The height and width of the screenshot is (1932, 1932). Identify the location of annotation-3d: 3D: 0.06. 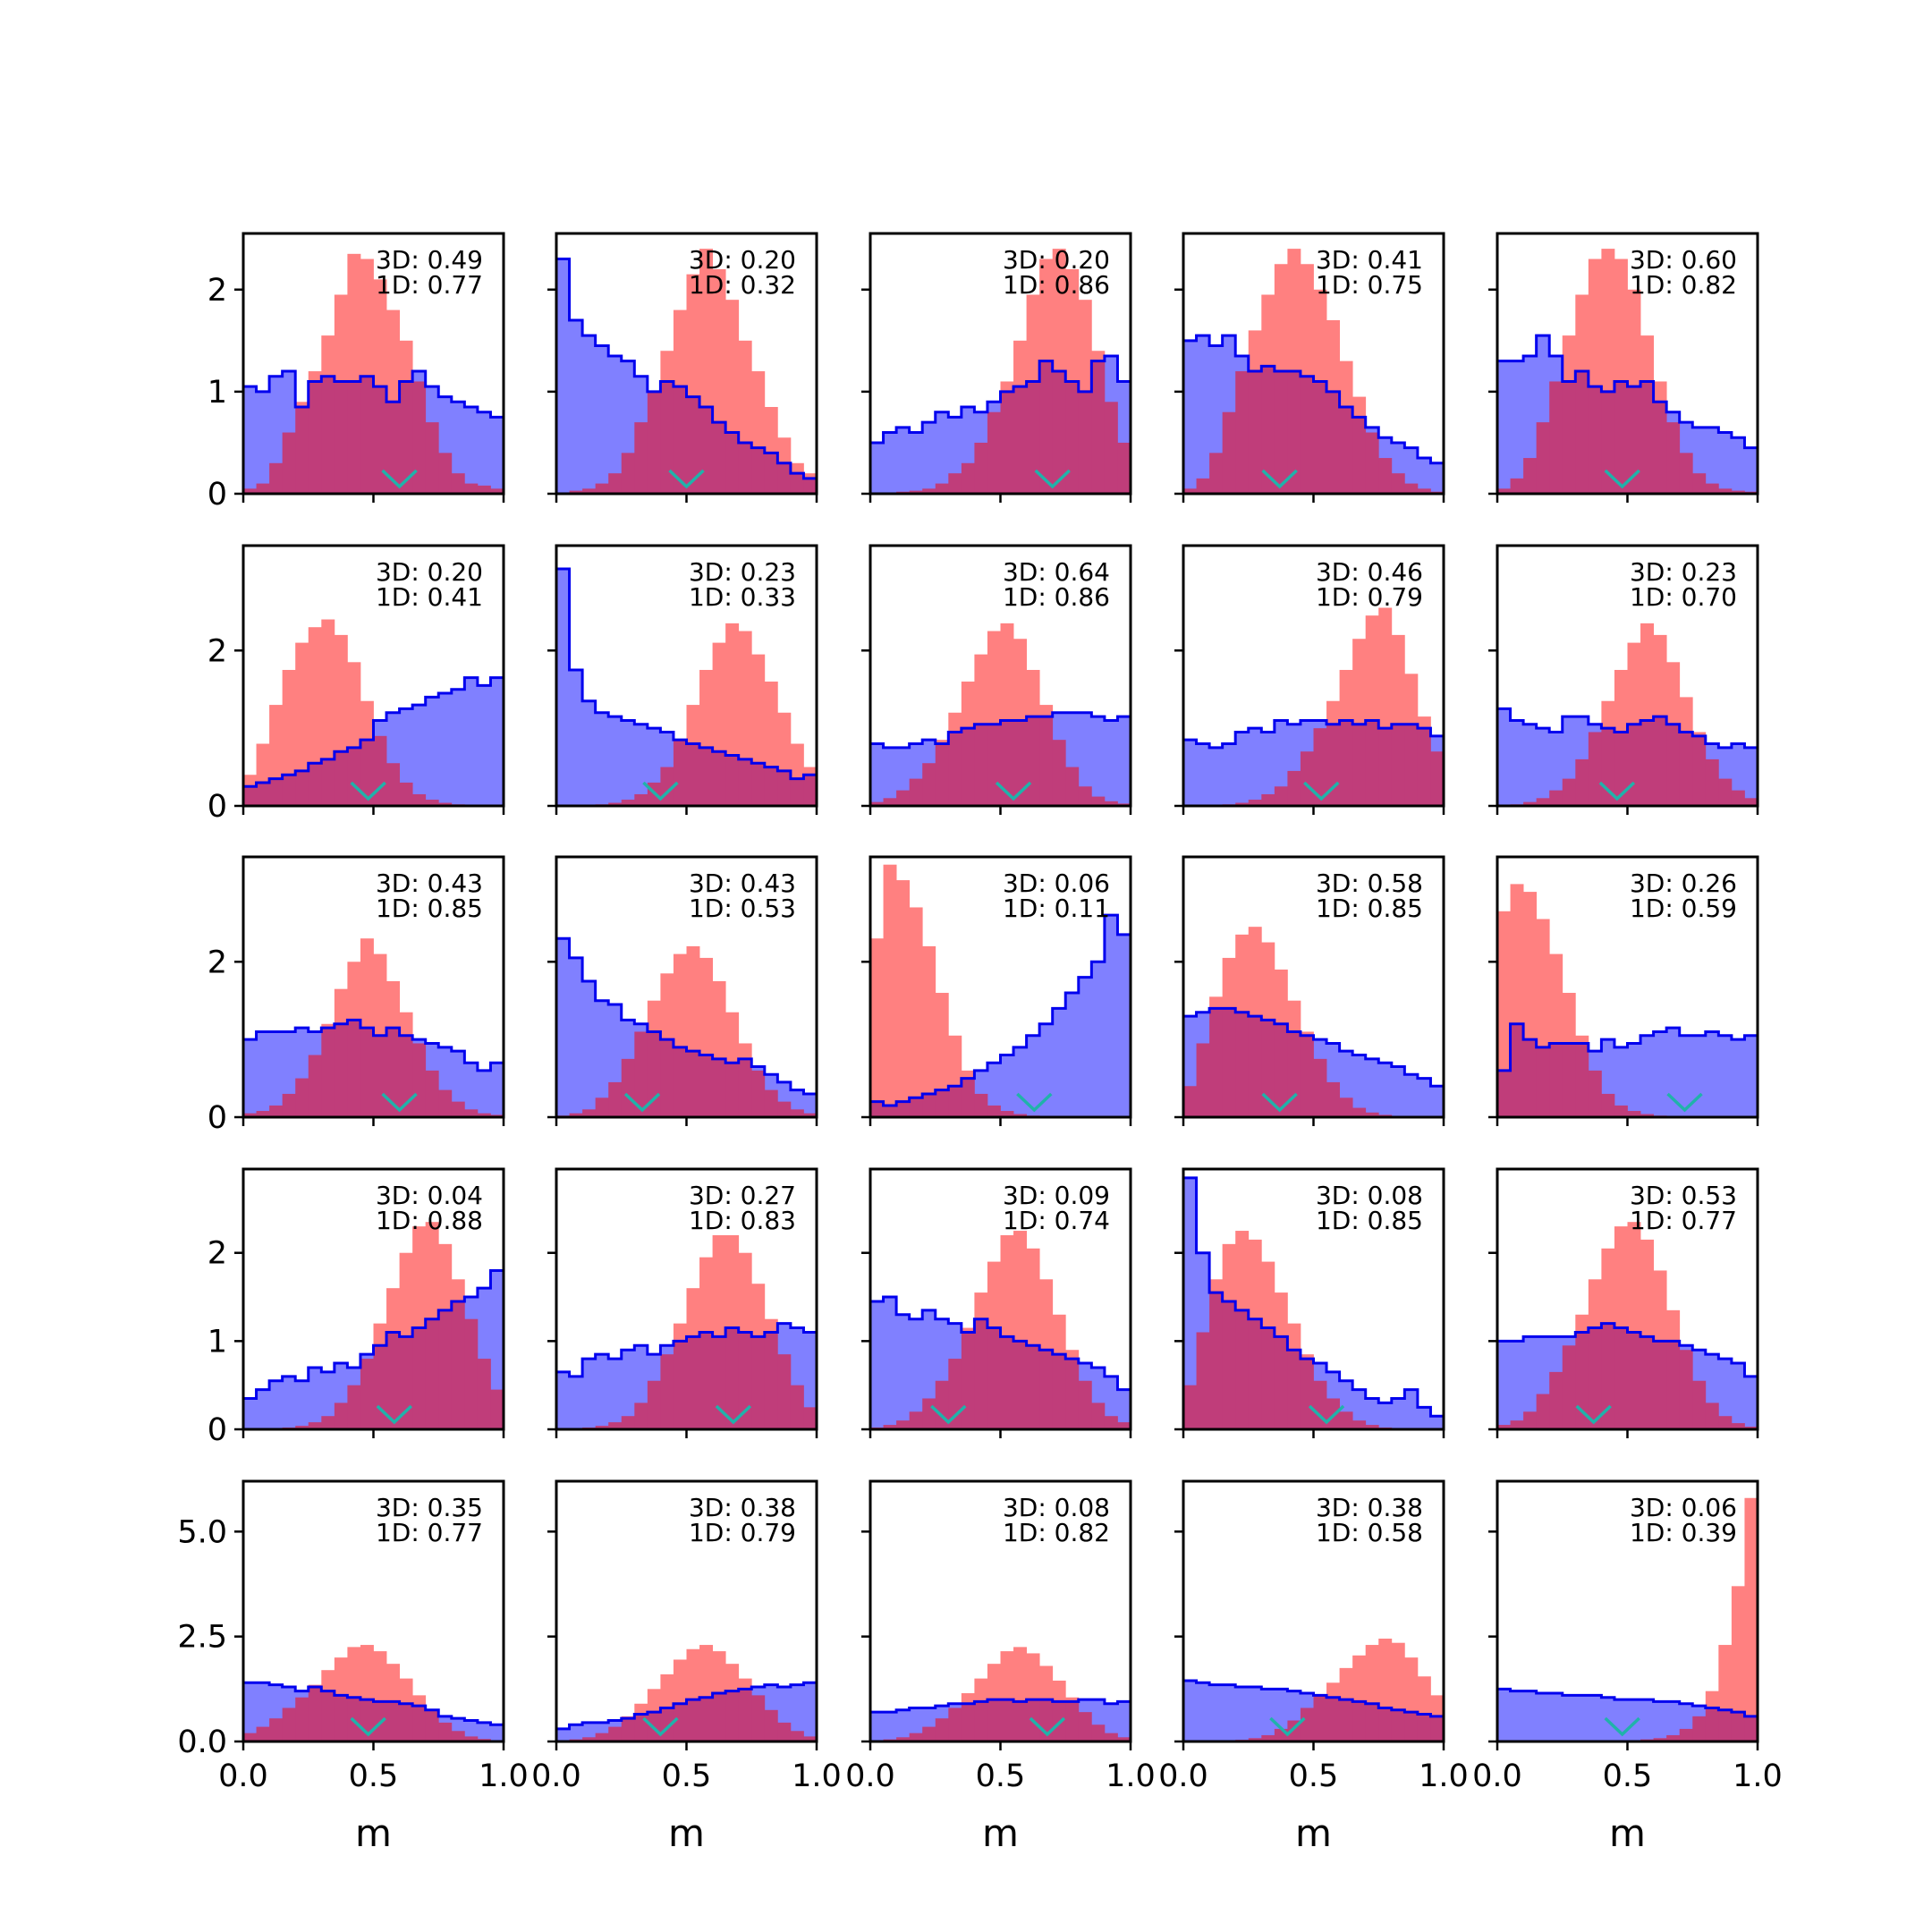
(1683, 1507).